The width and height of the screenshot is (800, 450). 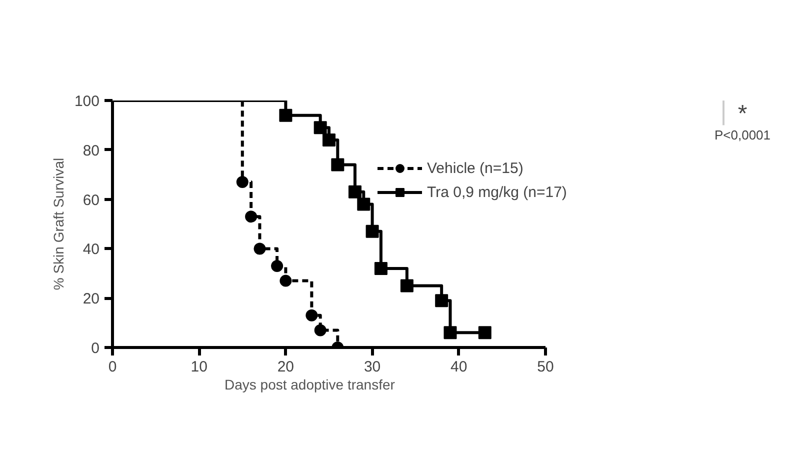 I want to click on x-tick-label: 40, so click(x=459, y=367).